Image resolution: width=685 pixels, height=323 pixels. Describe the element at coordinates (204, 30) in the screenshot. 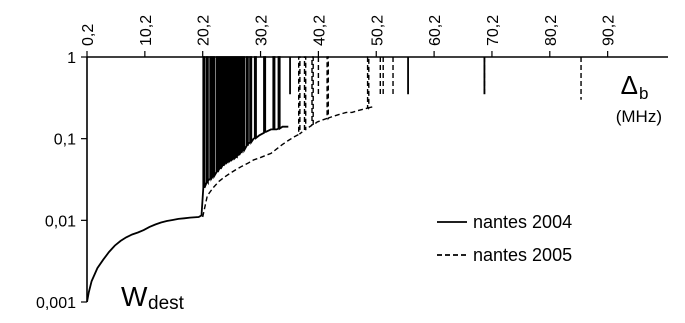

I see `x-tick-label: 20,2` at that location.